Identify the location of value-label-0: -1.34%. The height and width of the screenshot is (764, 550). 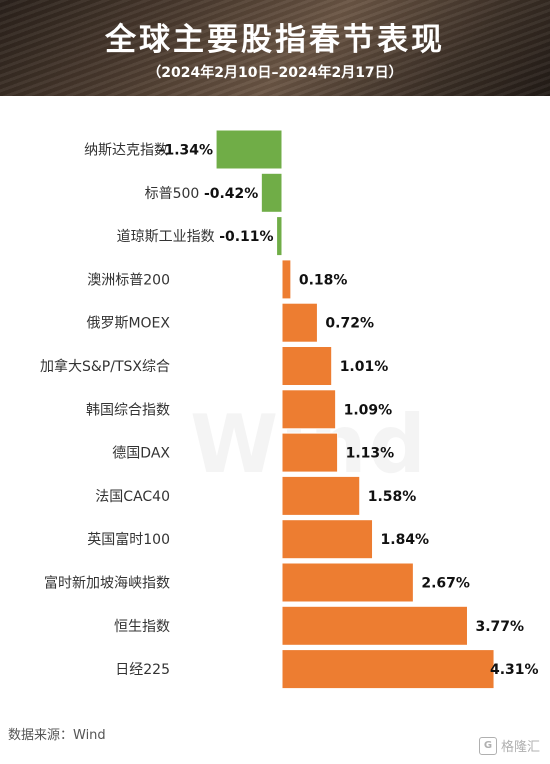
(186, 151).